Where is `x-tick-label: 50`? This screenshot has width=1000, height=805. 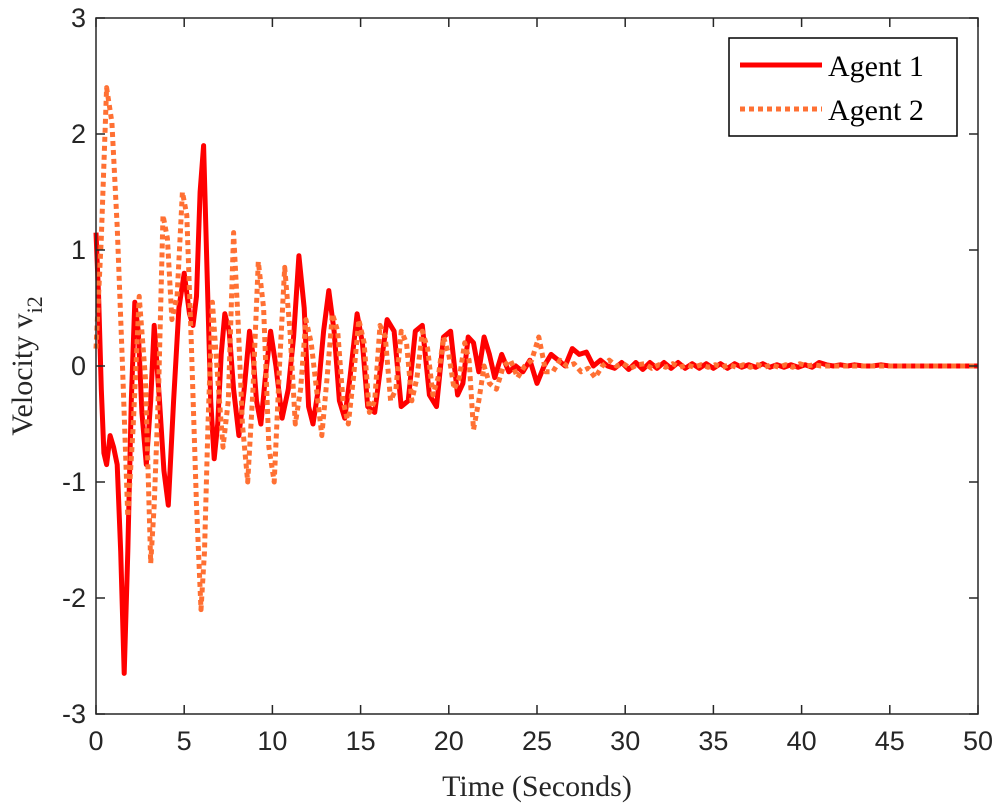 x-tick-label: 50 is located at coordinates (978, 741).